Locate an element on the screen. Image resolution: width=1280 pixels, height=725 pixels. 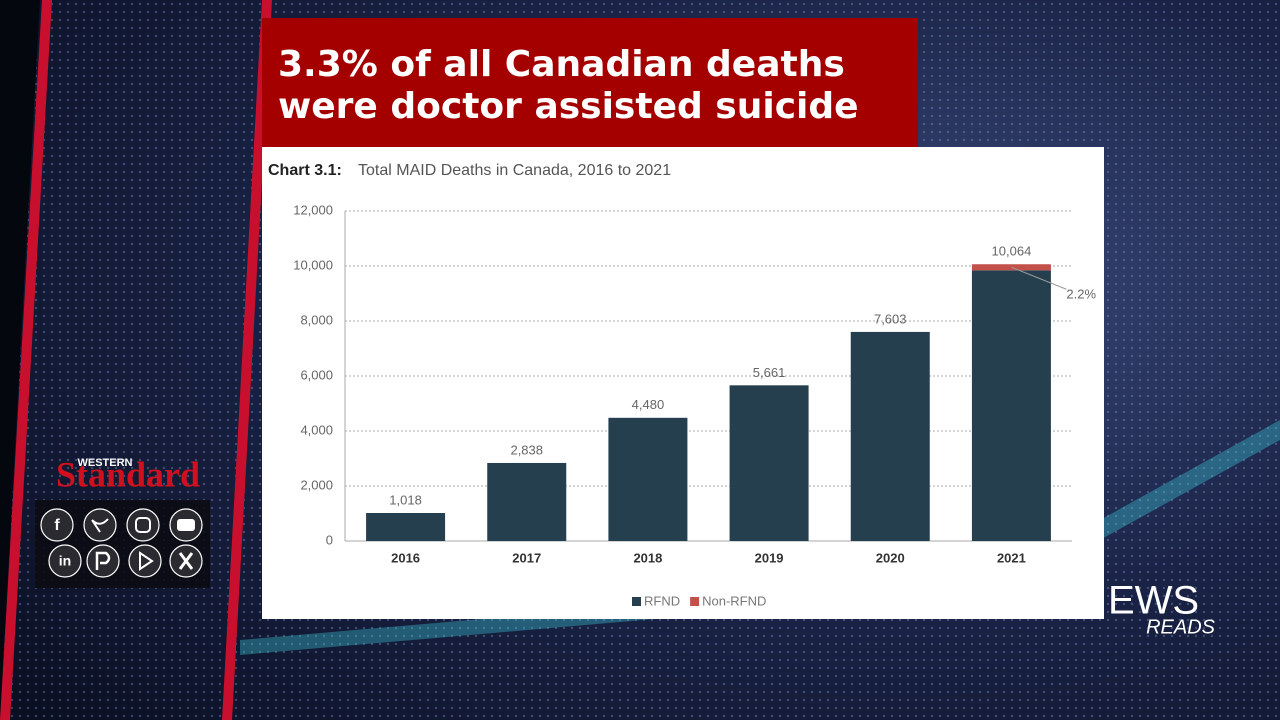
y-tick-label: 4,000 is located at coordinates (316, 429).